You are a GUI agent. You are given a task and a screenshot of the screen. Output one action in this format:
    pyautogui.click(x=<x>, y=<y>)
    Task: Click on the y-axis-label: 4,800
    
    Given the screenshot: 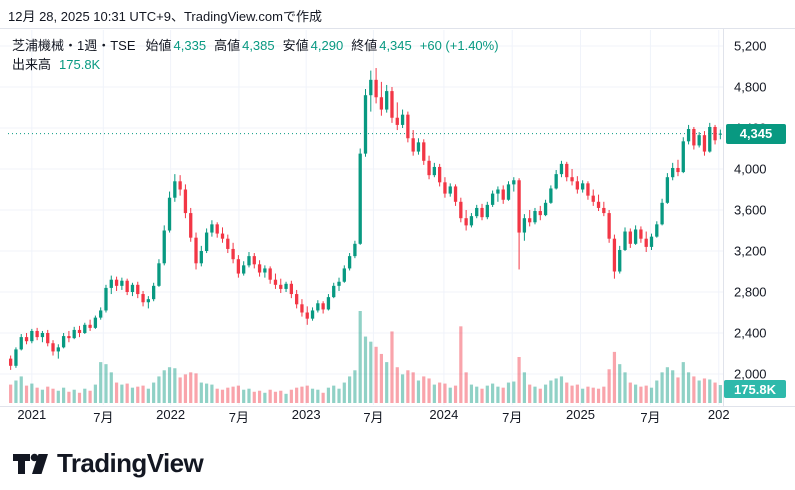 What is the action you would take?
    pyautogui.click(x=750, y=87)
    